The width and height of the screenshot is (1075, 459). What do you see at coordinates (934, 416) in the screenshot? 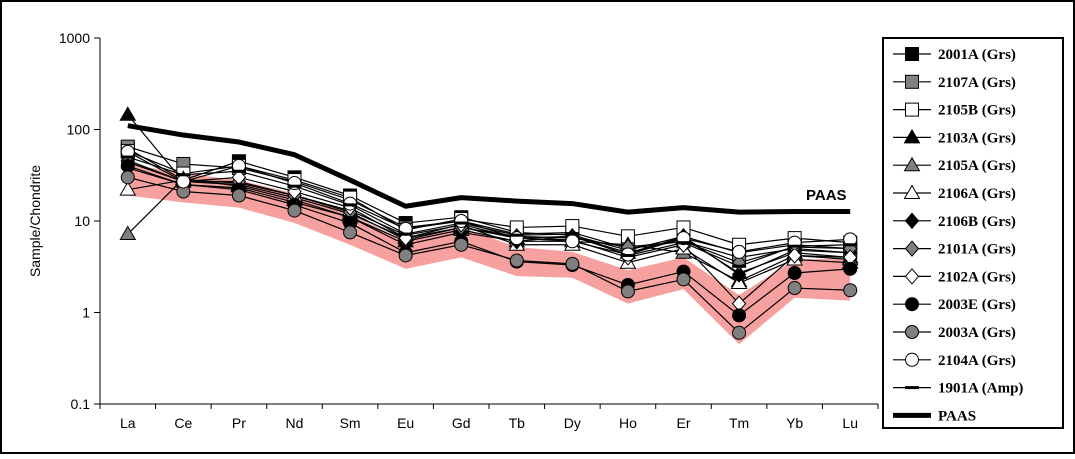
I see `legend-item-paas: PAAS` at bounding box center [934, 416].